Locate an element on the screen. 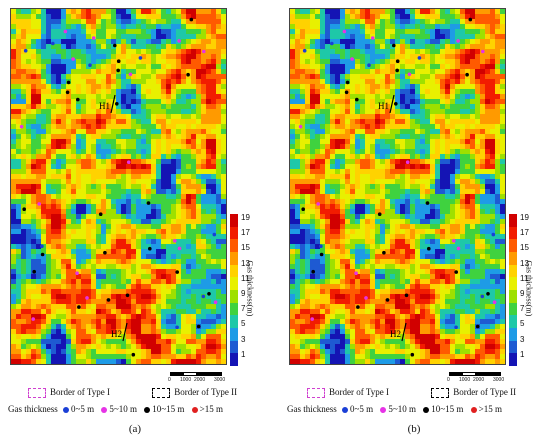 The image size is (550, 443). panel-caption: (b) is located at coordinates (414, 429).